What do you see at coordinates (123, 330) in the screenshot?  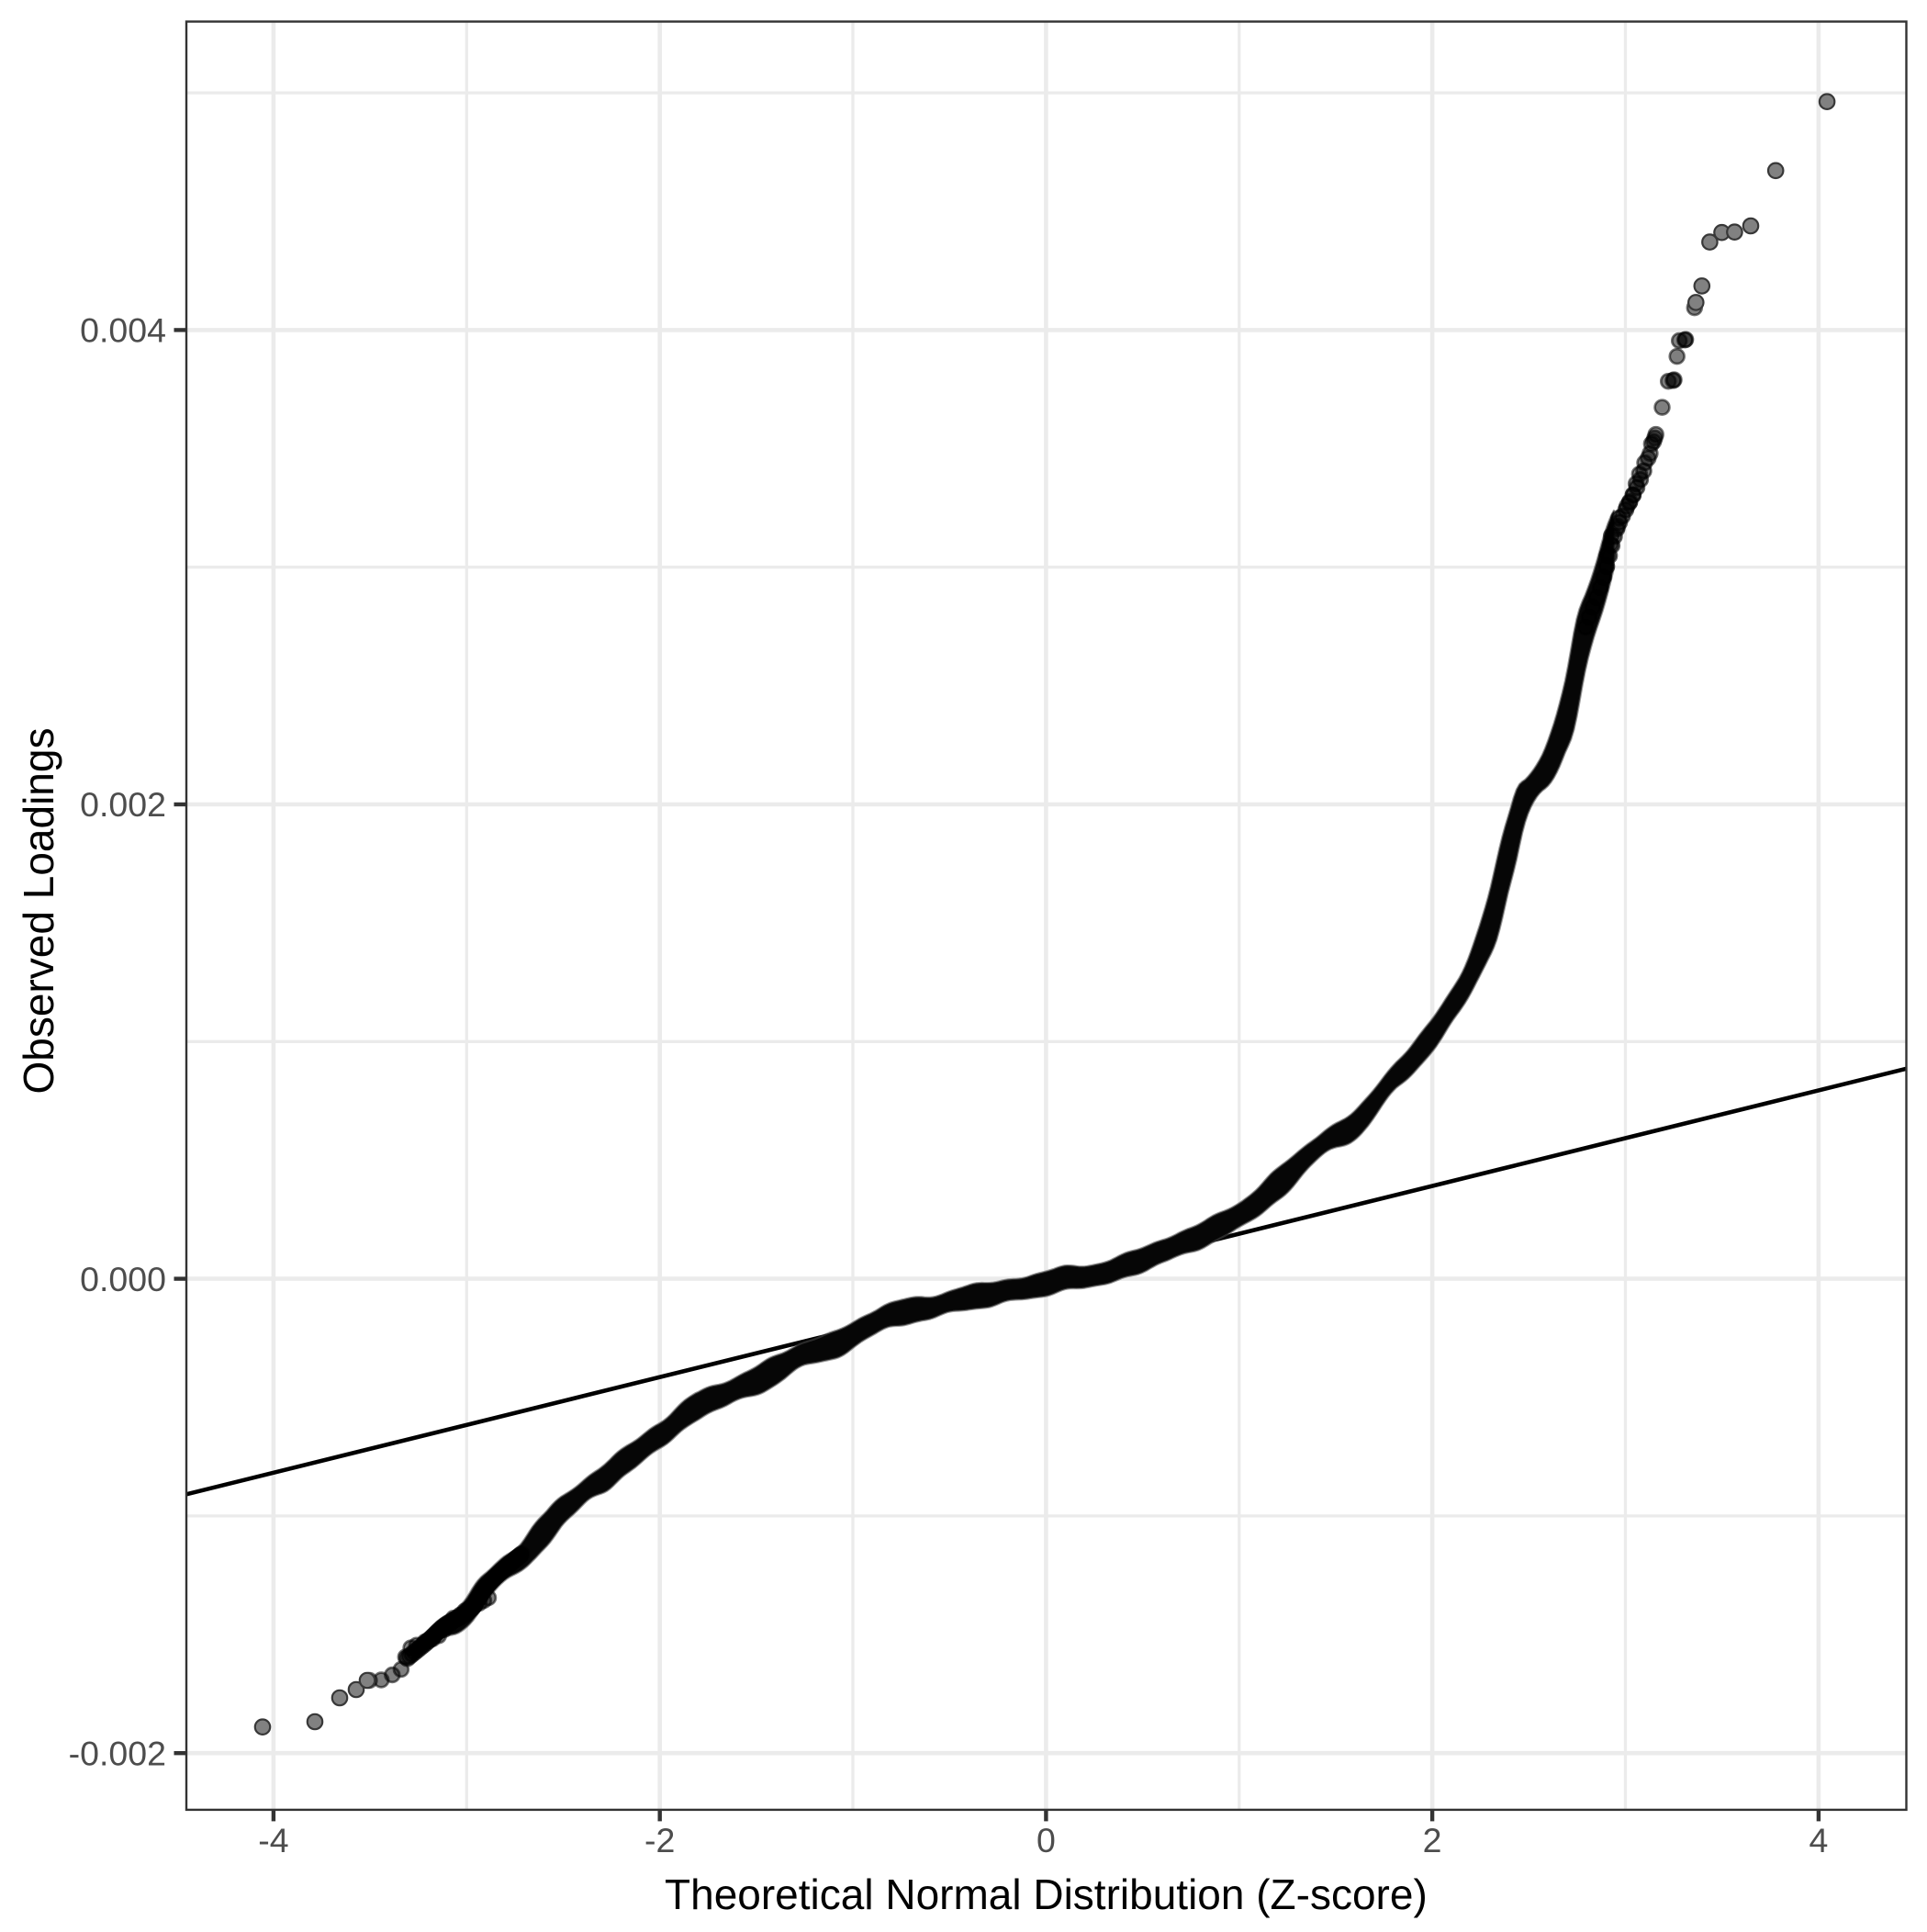 I see `svg-text: 0.004` at bounding box center [123, 330].